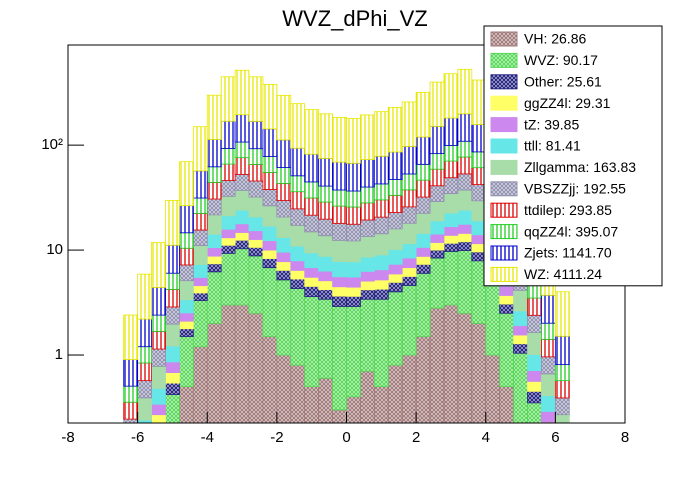  I want to click on legend-label: ttll: 81.41, so click(552, 146).